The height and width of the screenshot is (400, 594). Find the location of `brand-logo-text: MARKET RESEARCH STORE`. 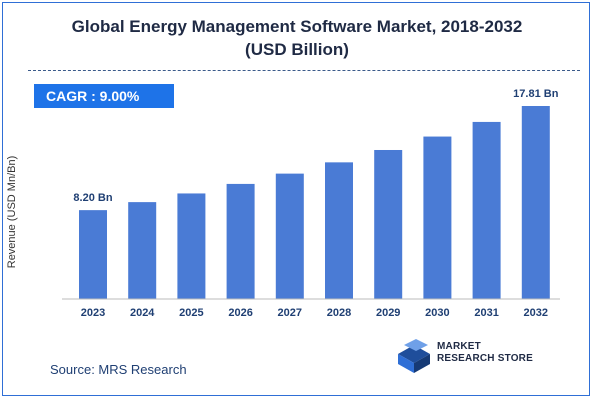

brand-logo-text: MARKET RESEARCH STORE is located at coordinates (485, 353).